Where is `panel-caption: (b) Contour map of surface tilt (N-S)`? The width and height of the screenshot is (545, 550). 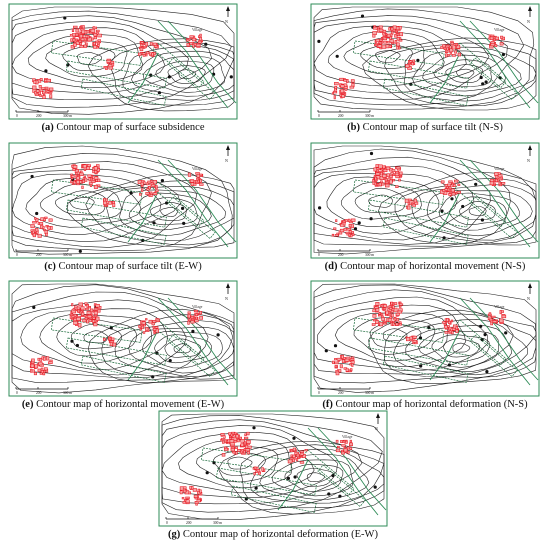
panel-caption: (b) Contour map of surface tilt (N-S) is located at coordinates (425, 127).